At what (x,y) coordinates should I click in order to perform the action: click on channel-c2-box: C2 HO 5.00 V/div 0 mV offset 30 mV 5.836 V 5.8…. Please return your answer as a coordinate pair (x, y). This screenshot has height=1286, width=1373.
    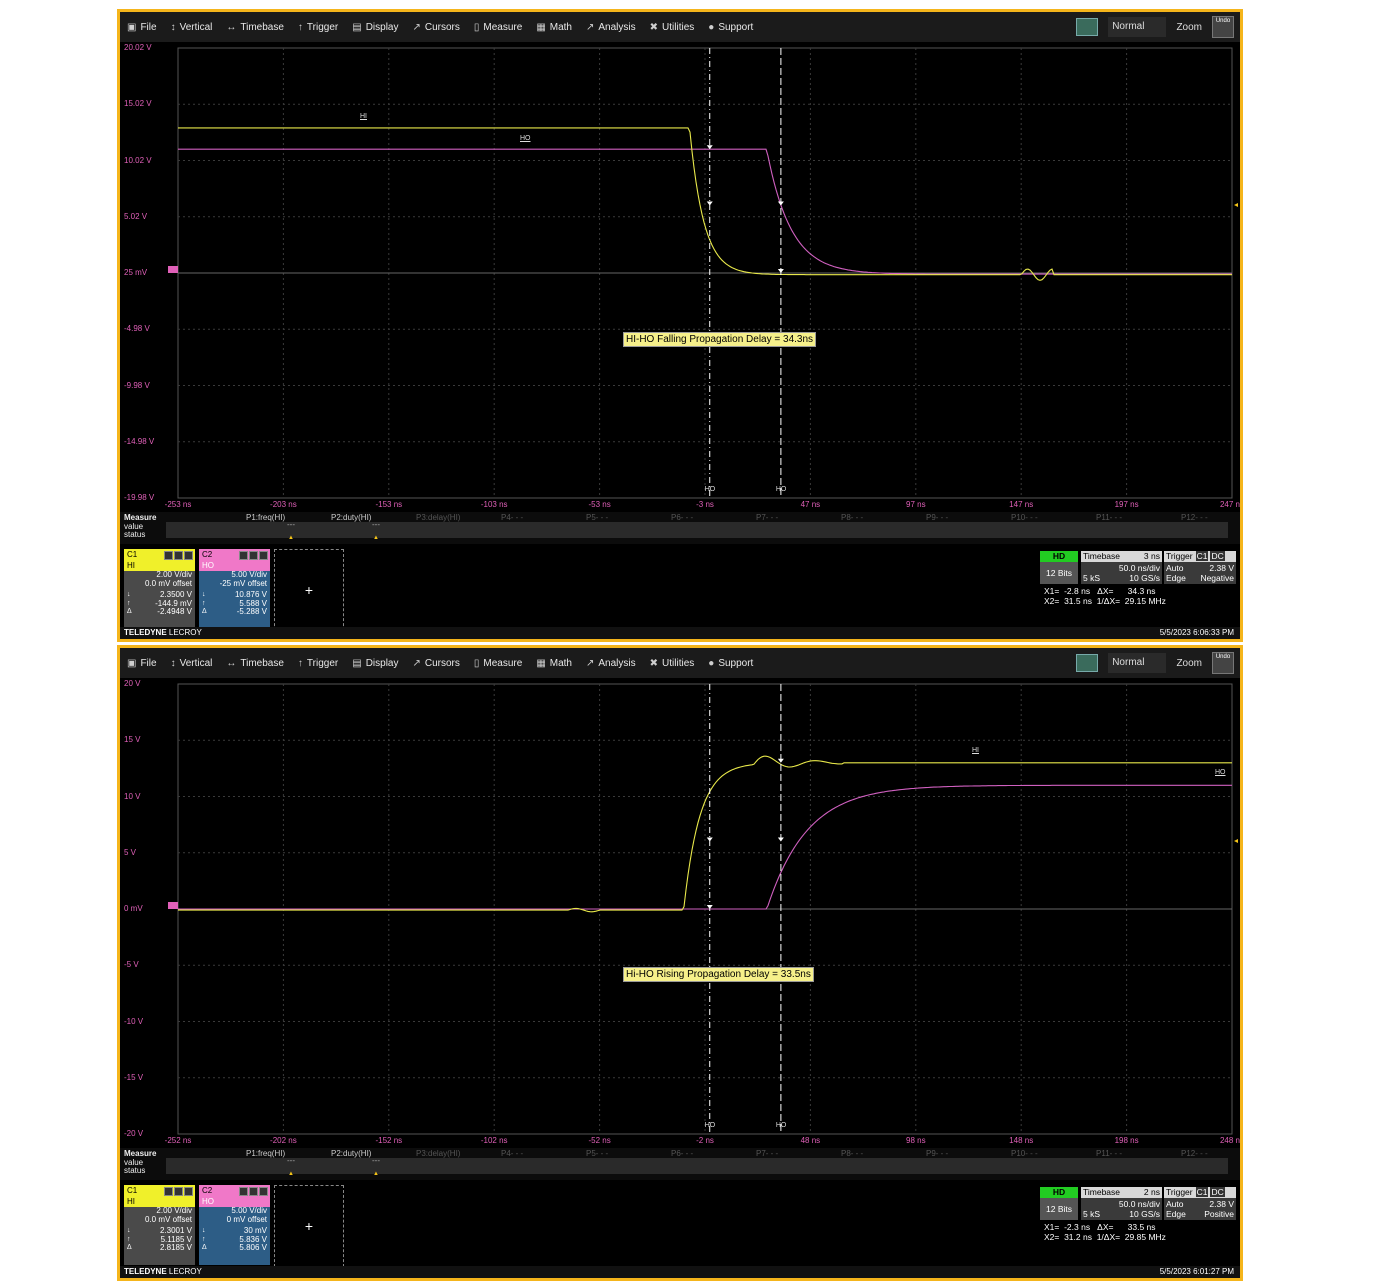
    Looking at the image, I should click on (234, 1225).